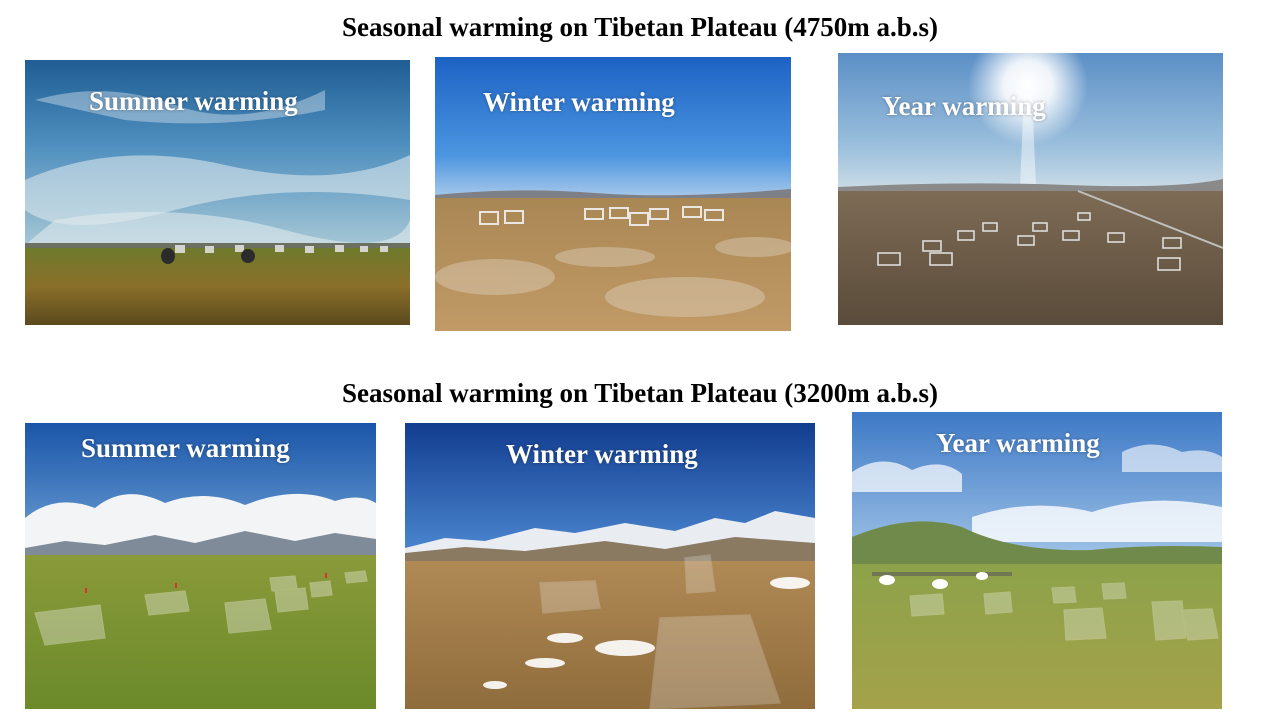 The height and width of the screenshot is (720, 1280). What do you see at coordinates (579, 102) in the screenshot?
I see `caption-winter-4750: Winter warming` at bounding box center [579, 102].